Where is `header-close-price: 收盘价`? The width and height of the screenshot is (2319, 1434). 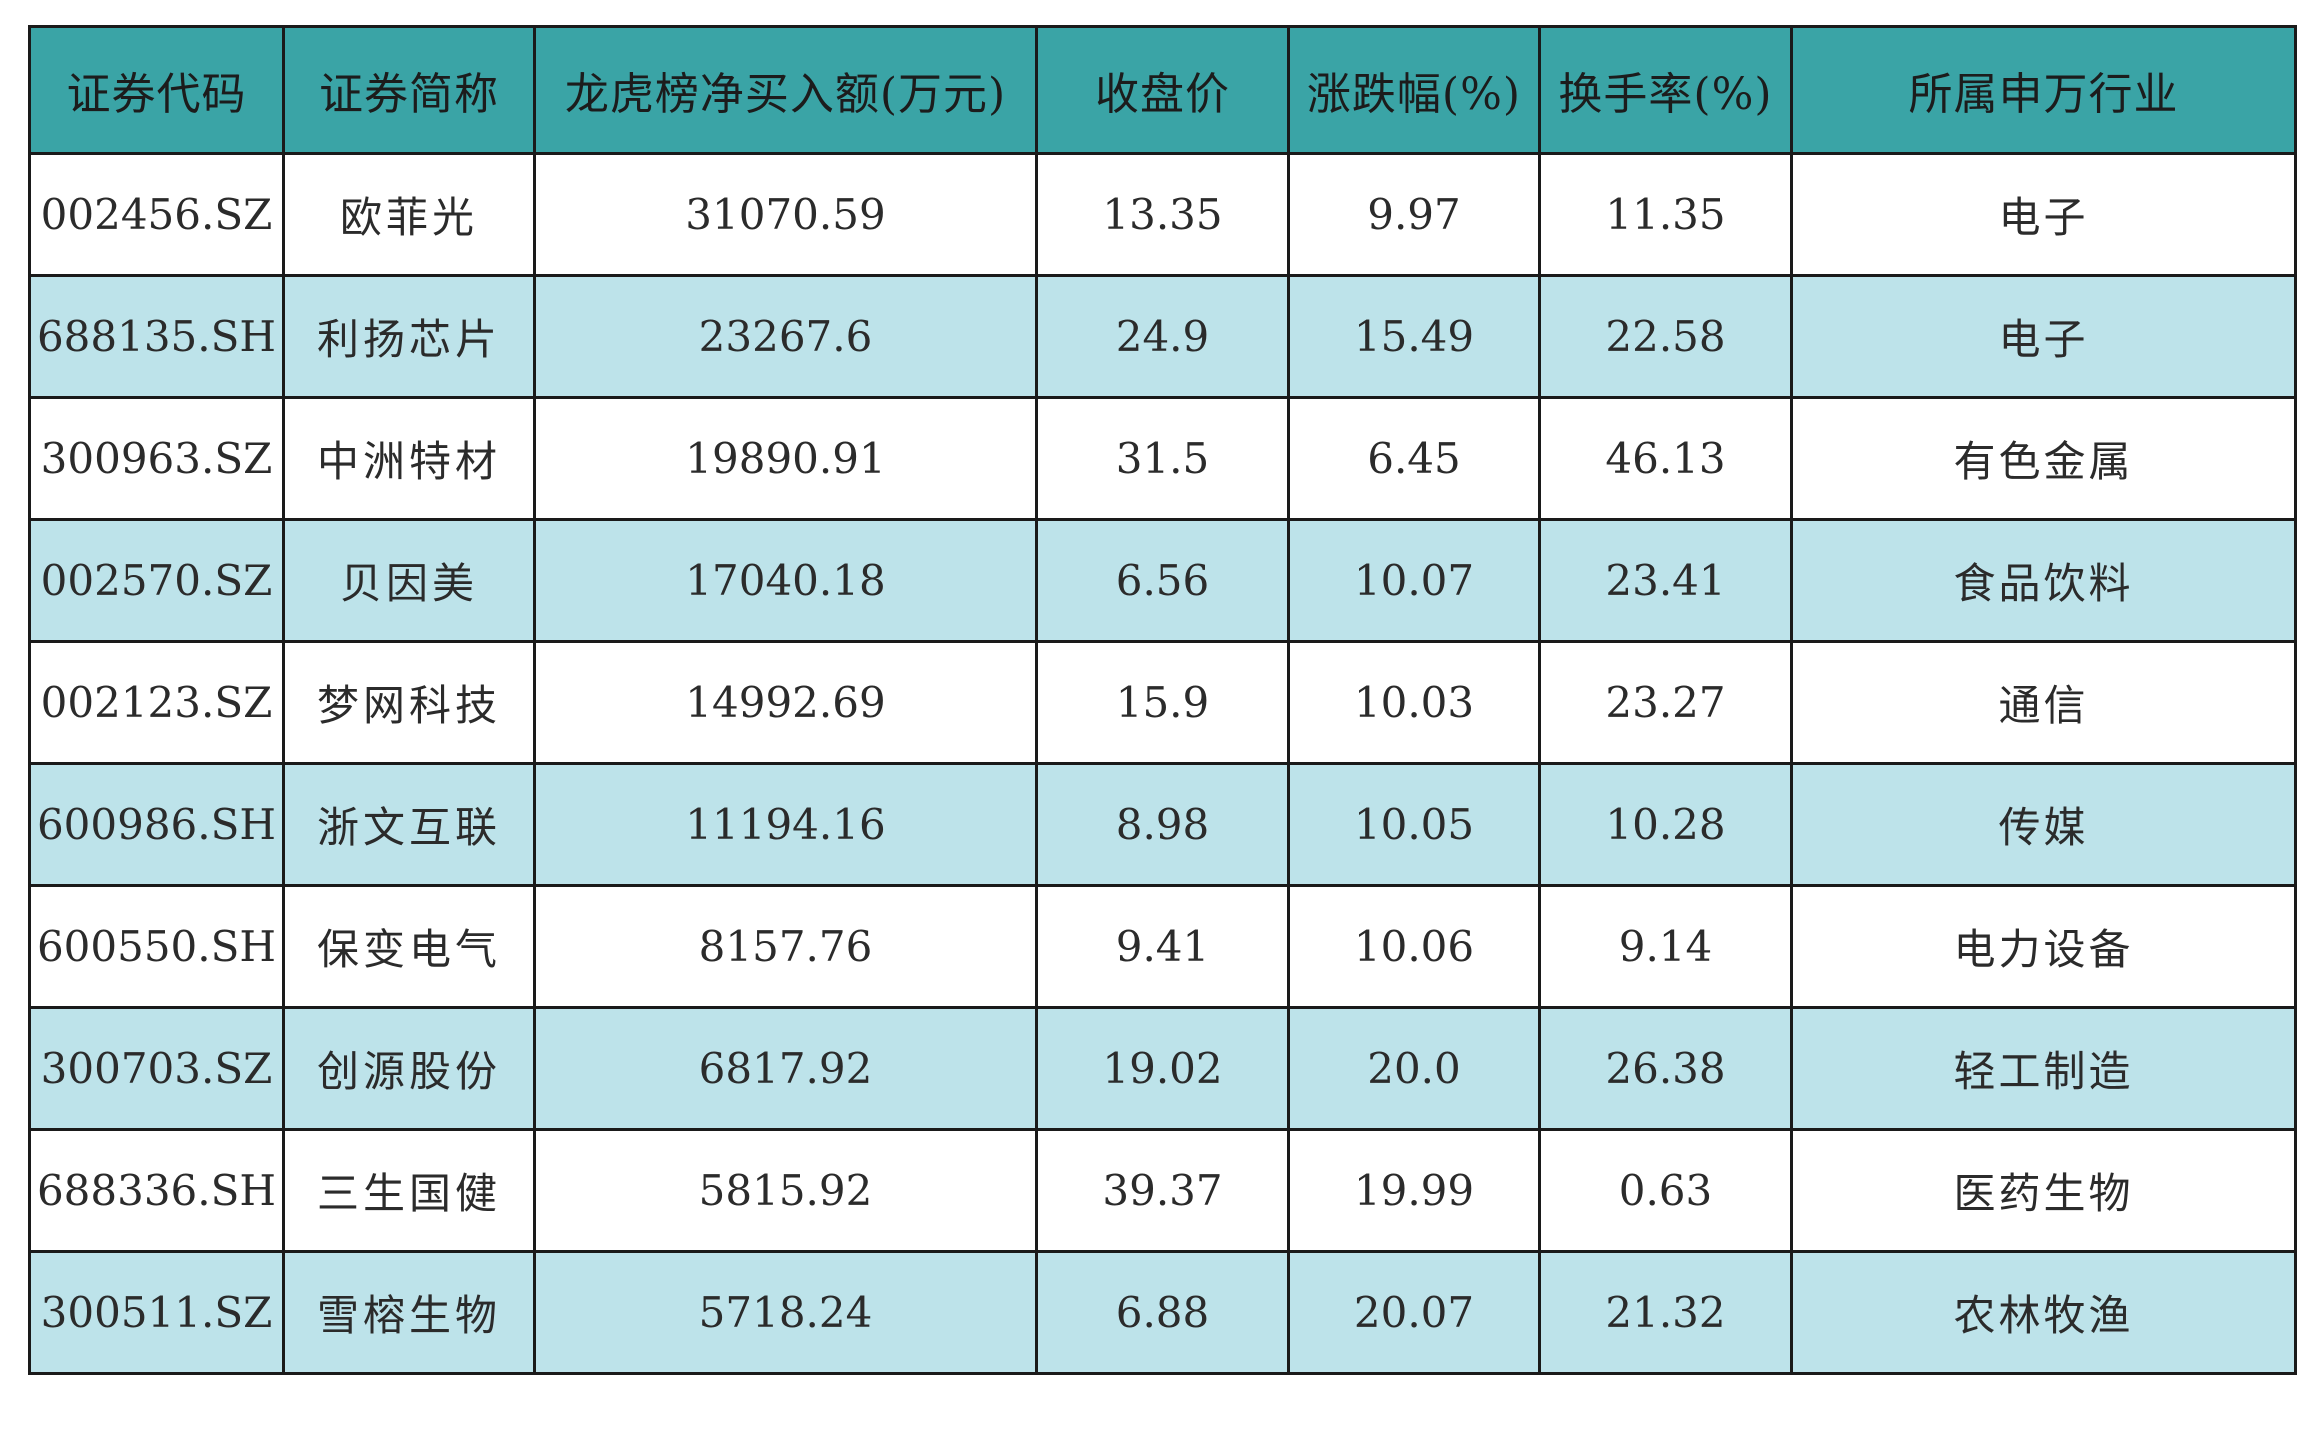
header-close-price: 收盘价 is located at coordinates (1162, 90).